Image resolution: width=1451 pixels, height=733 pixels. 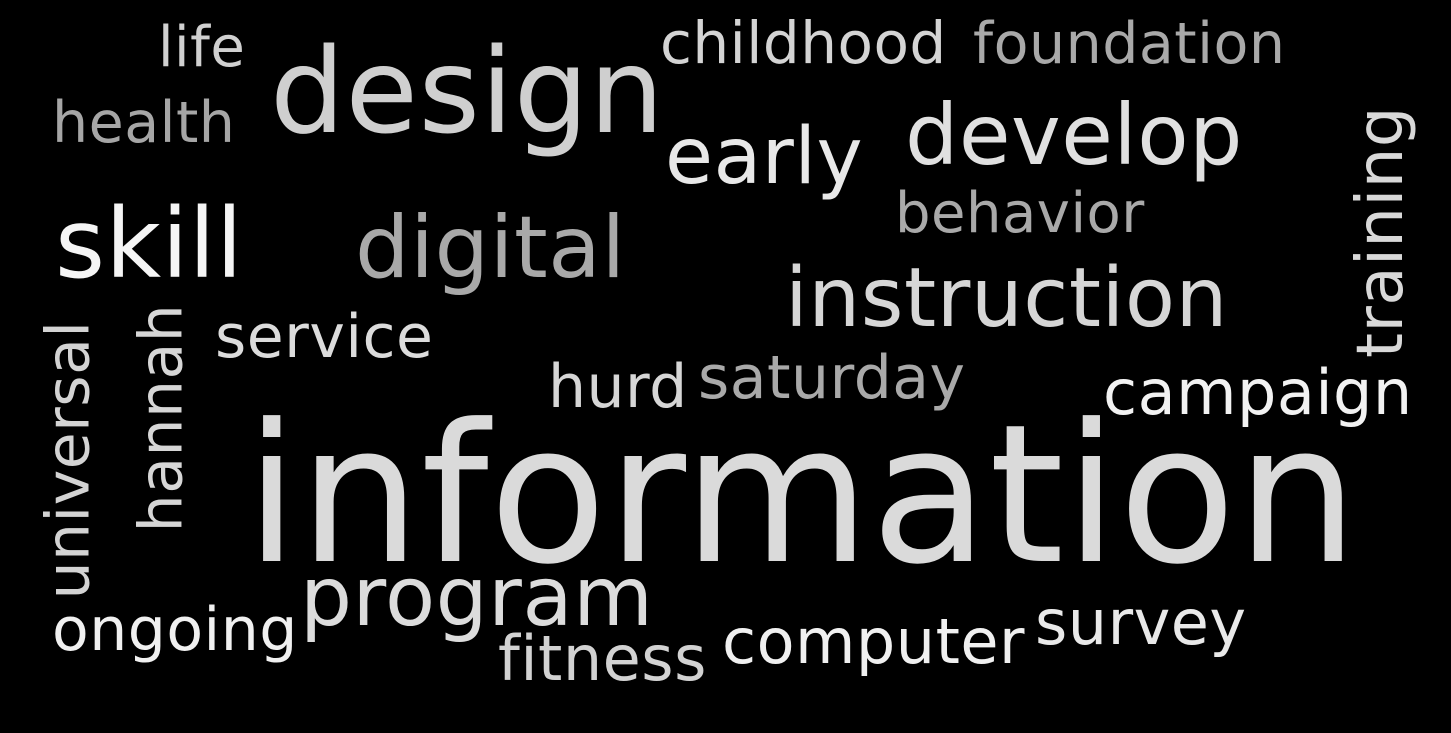 What do you see at coordinates (467, 91) in the screenshot?
I see `word-design: design` at bounding box center [467, 91].